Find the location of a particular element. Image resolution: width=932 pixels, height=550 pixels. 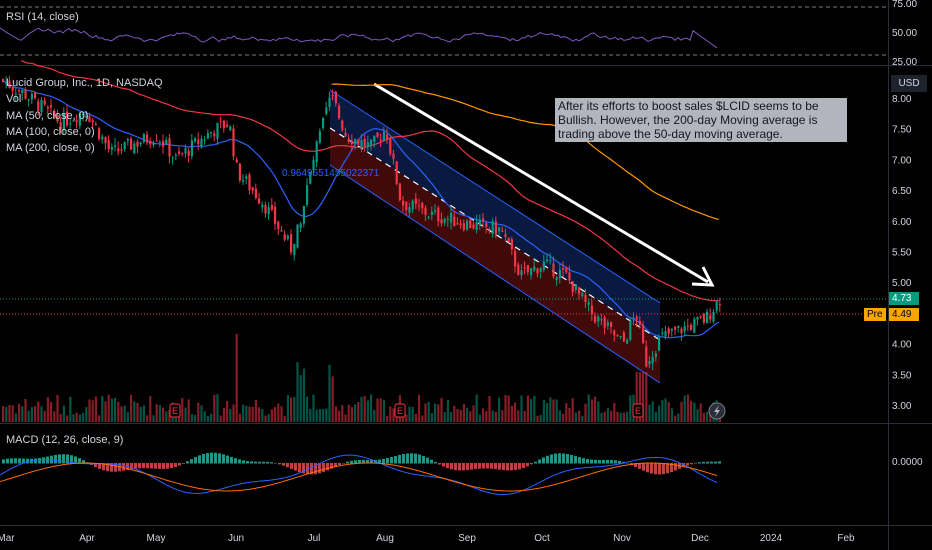

channel-bottom-line is located at coordinates (495, 274).